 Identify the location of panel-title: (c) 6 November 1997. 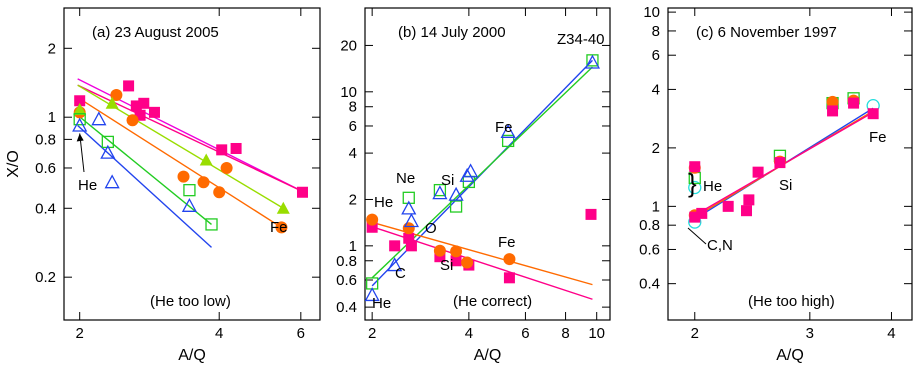
(766, 32).